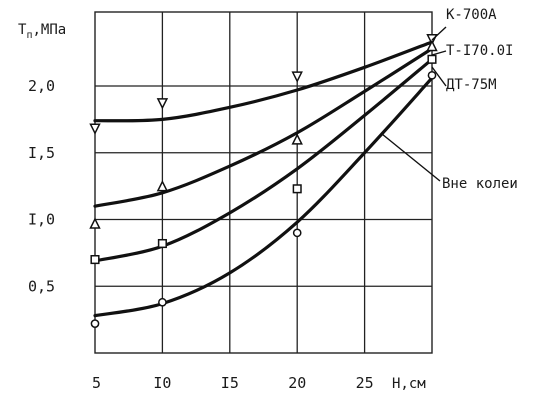 The width and height of the screenshot is (553, 408). Describe the element at coordinates (480, 184) in the screenshot. I see `series-label: Вне колеи` at that location.